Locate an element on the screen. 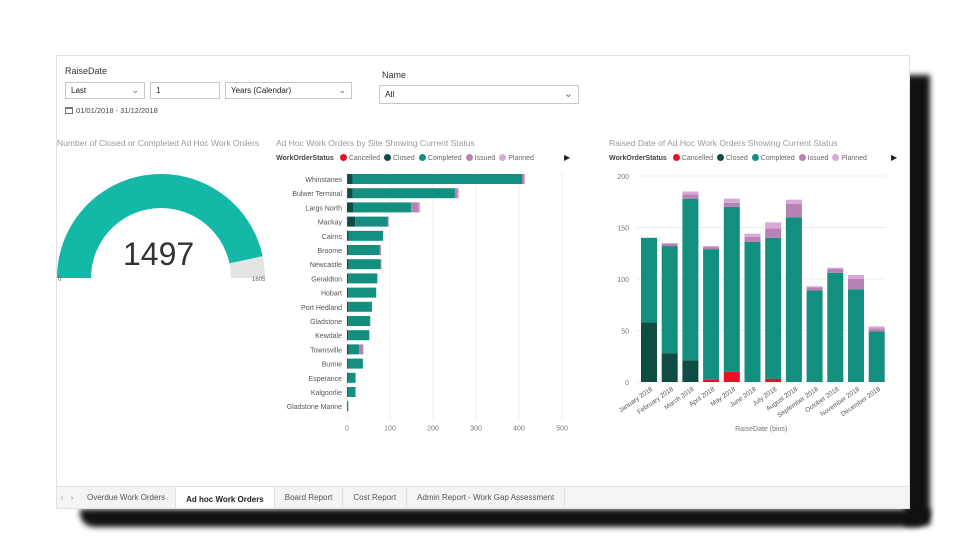 The width and height of the screenshot is (953, 559). gauge-visual is located at coordinates (164, 221).